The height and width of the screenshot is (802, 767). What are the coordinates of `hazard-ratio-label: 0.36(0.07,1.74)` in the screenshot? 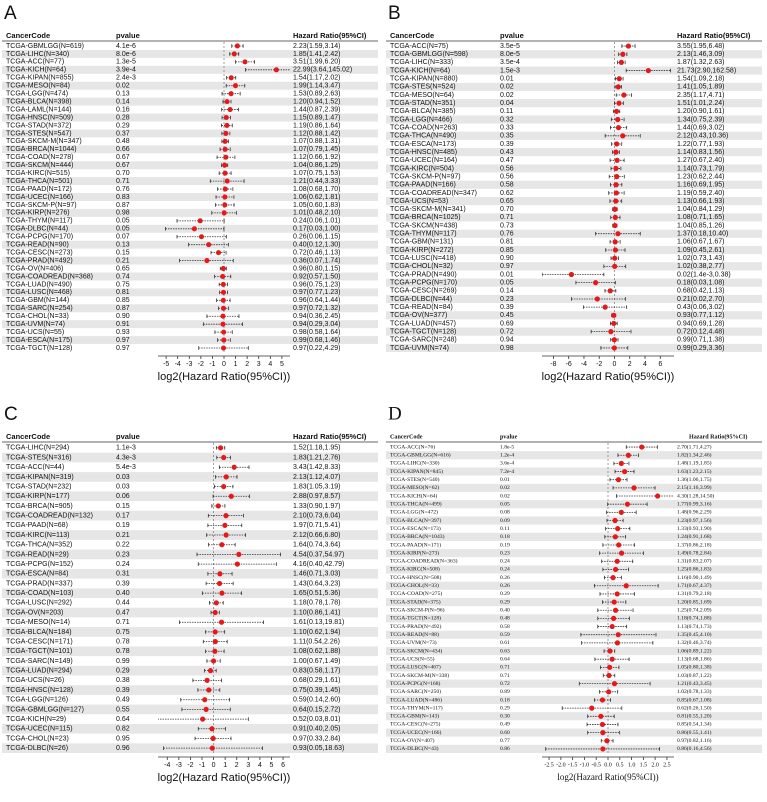 It's located at (316, 260).